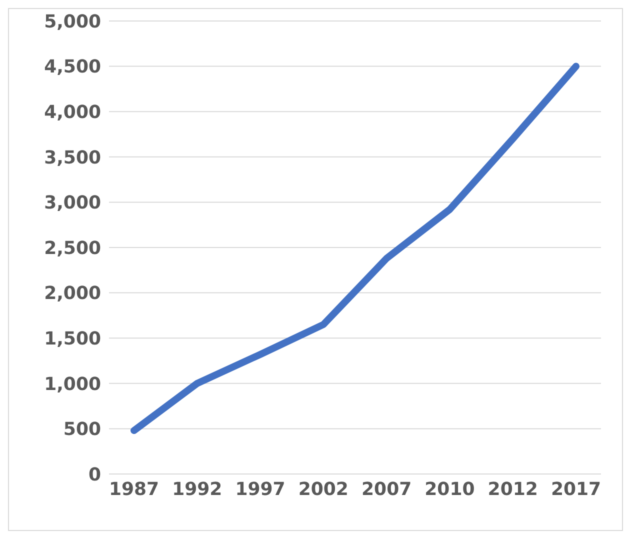  Describe the element at coordinates (387, 489) in the screenshot. I see `x-tick-label: 2007` at that location.